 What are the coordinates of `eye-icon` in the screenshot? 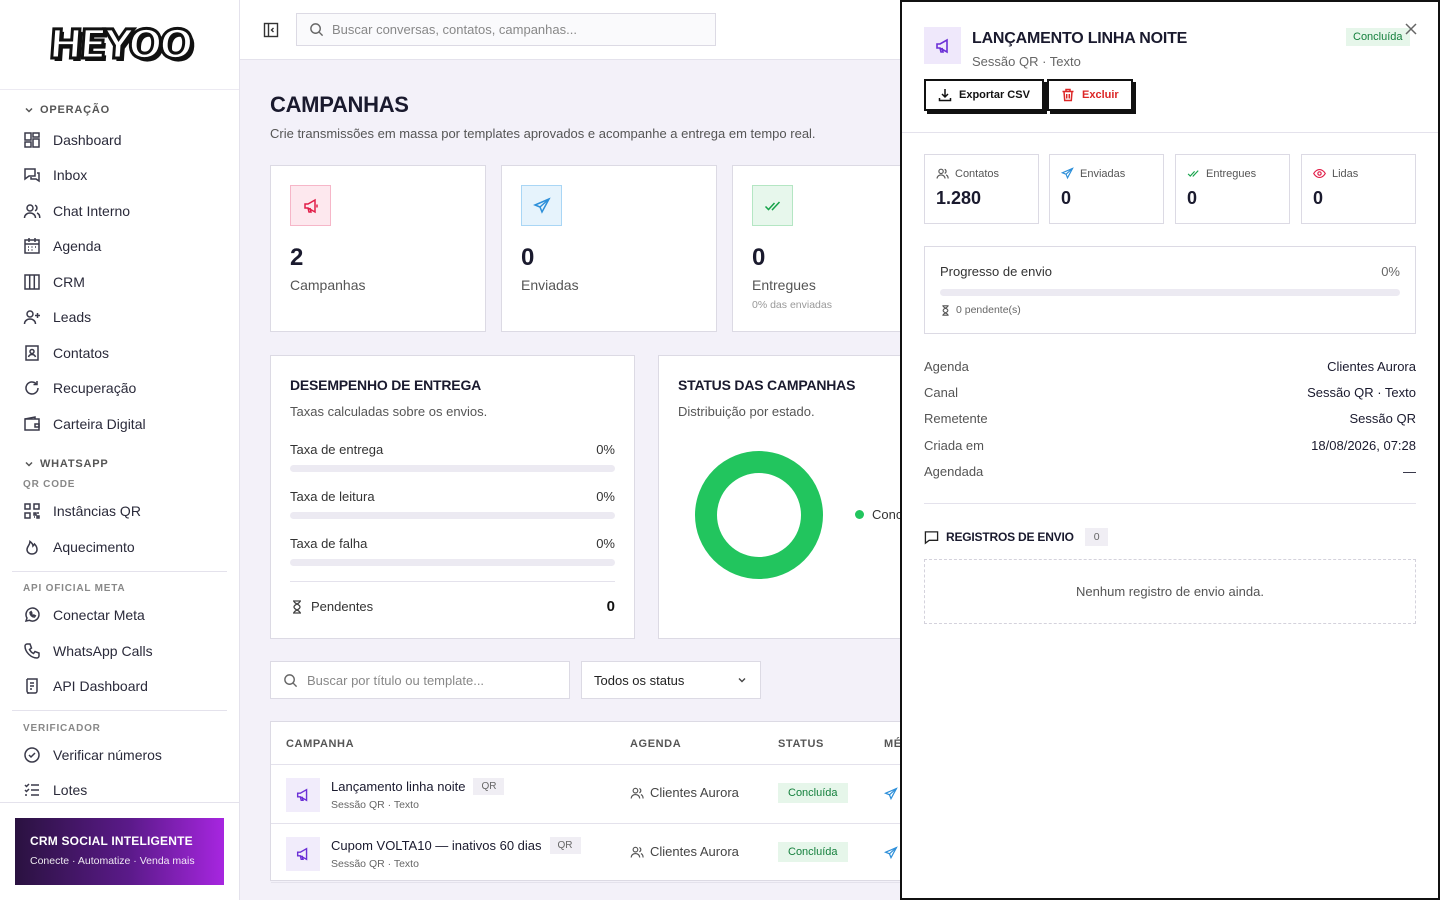 It's located at (1319, 173).